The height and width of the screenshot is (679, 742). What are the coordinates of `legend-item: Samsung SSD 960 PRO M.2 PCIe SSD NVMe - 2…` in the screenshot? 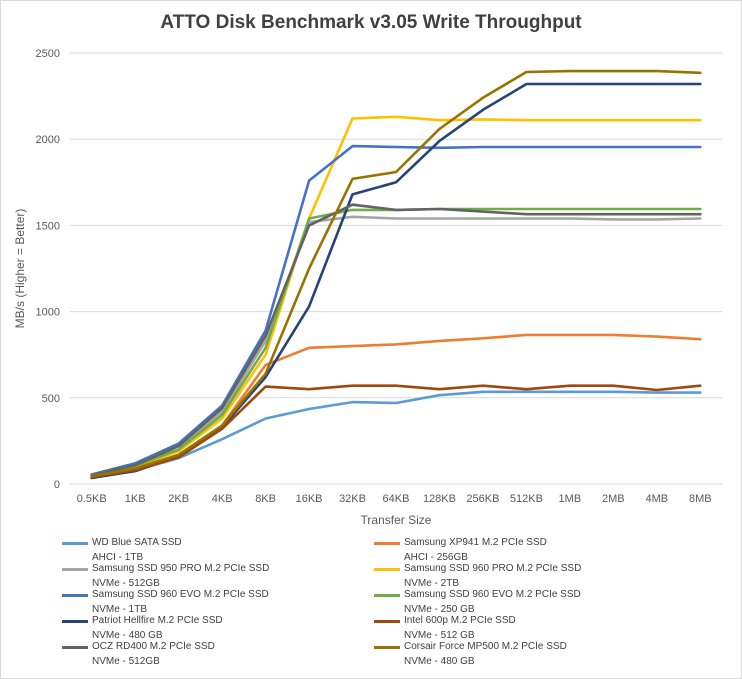 It's located at (524, 577).